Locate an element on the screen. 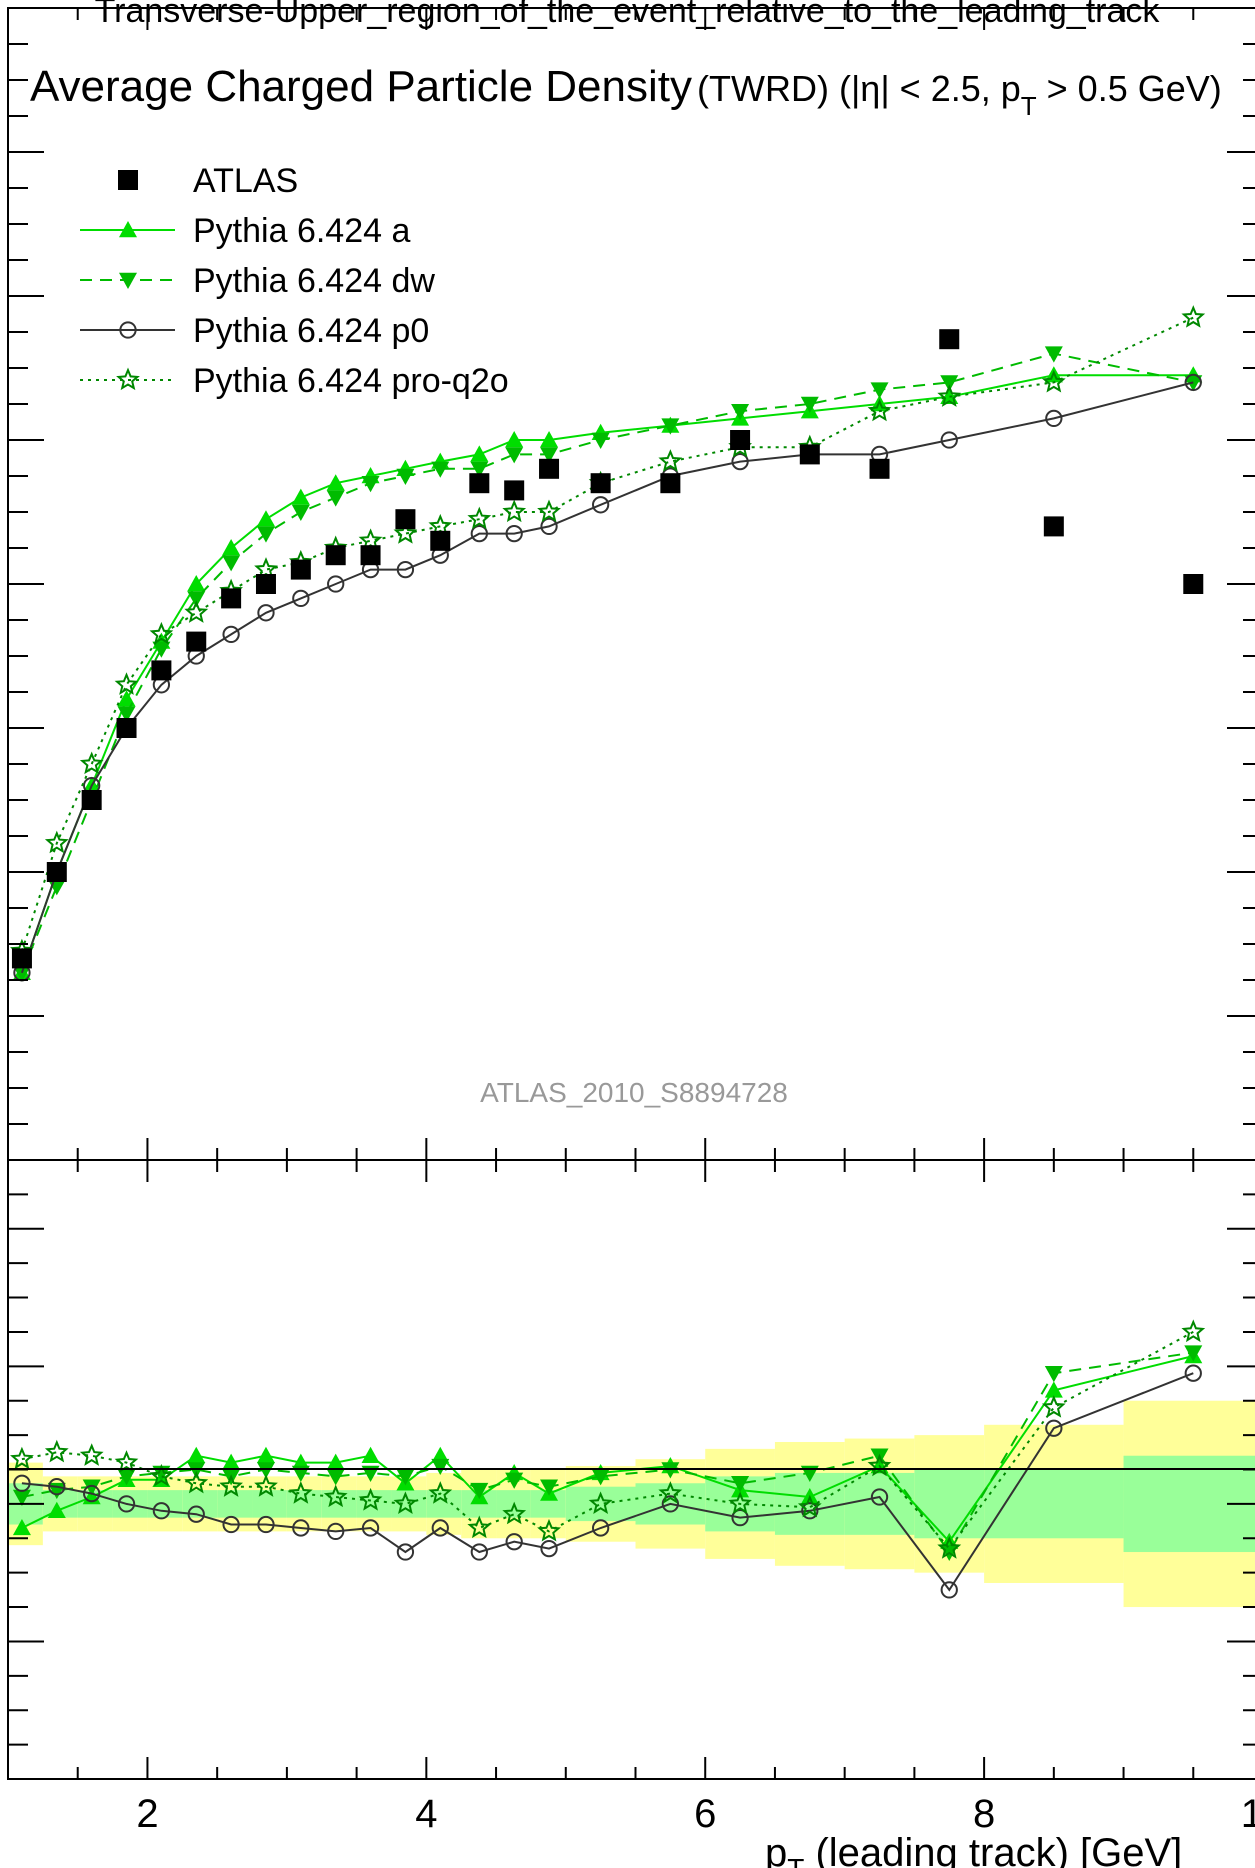 The width and height of the screenshot is (1255, 1868). x-axis-label-suffix: (leading track) [GeV] is located at coordinates (993, 1849).